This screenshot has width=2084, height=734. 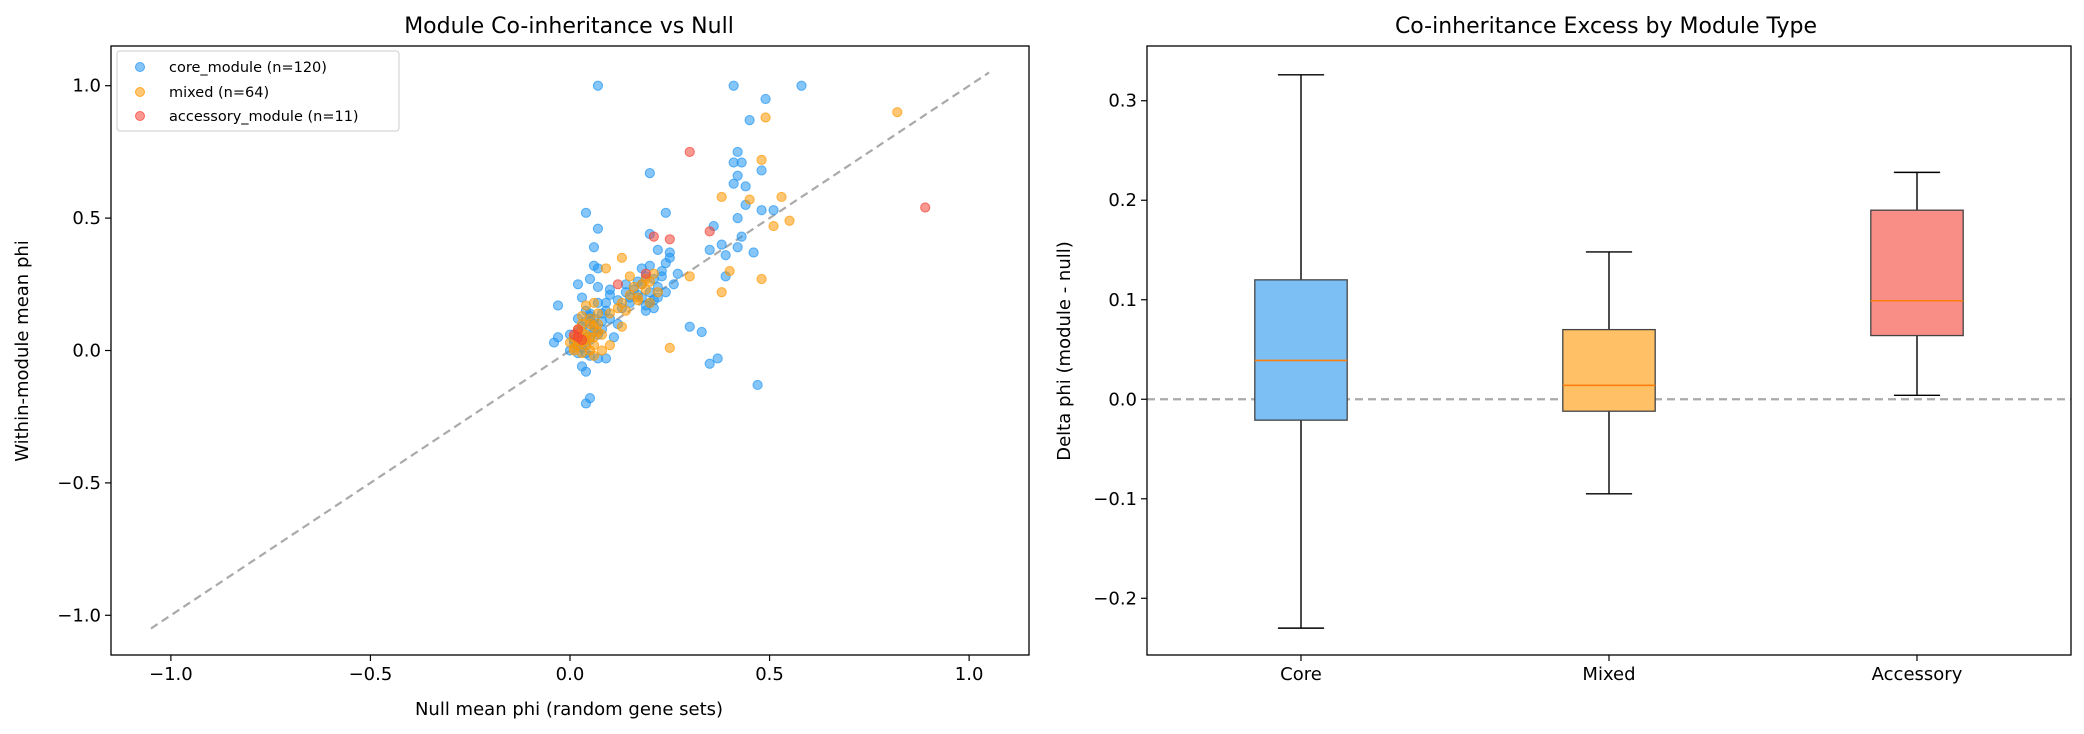 I want to click on boxplot-y-tick-label: 0.3, so click(x=1122, y=101).